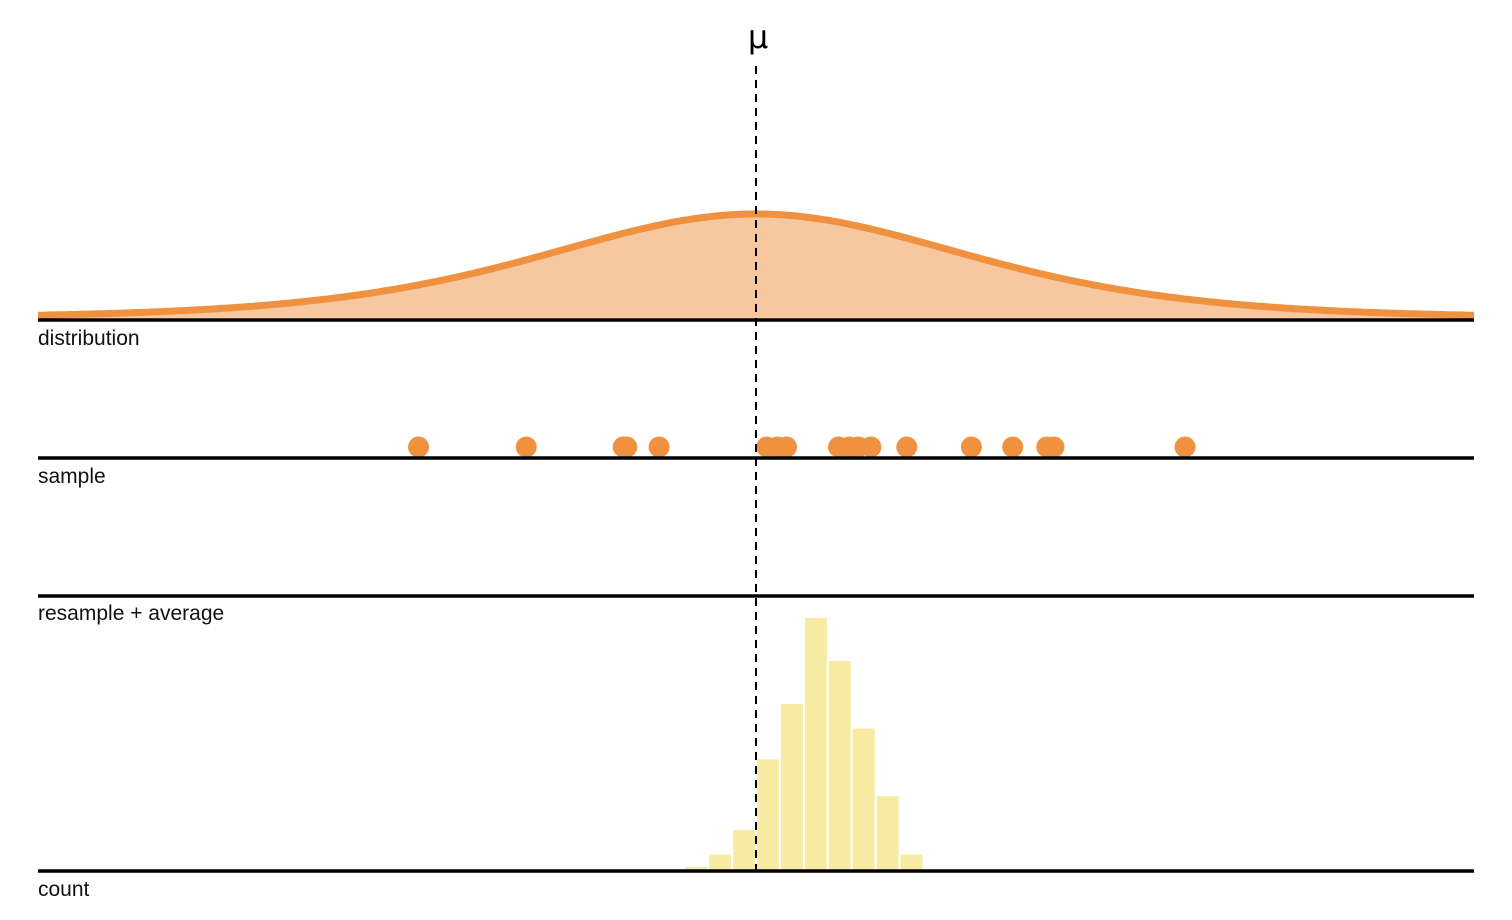  I want to click on distribution-label: distribution, so click(89, 338).